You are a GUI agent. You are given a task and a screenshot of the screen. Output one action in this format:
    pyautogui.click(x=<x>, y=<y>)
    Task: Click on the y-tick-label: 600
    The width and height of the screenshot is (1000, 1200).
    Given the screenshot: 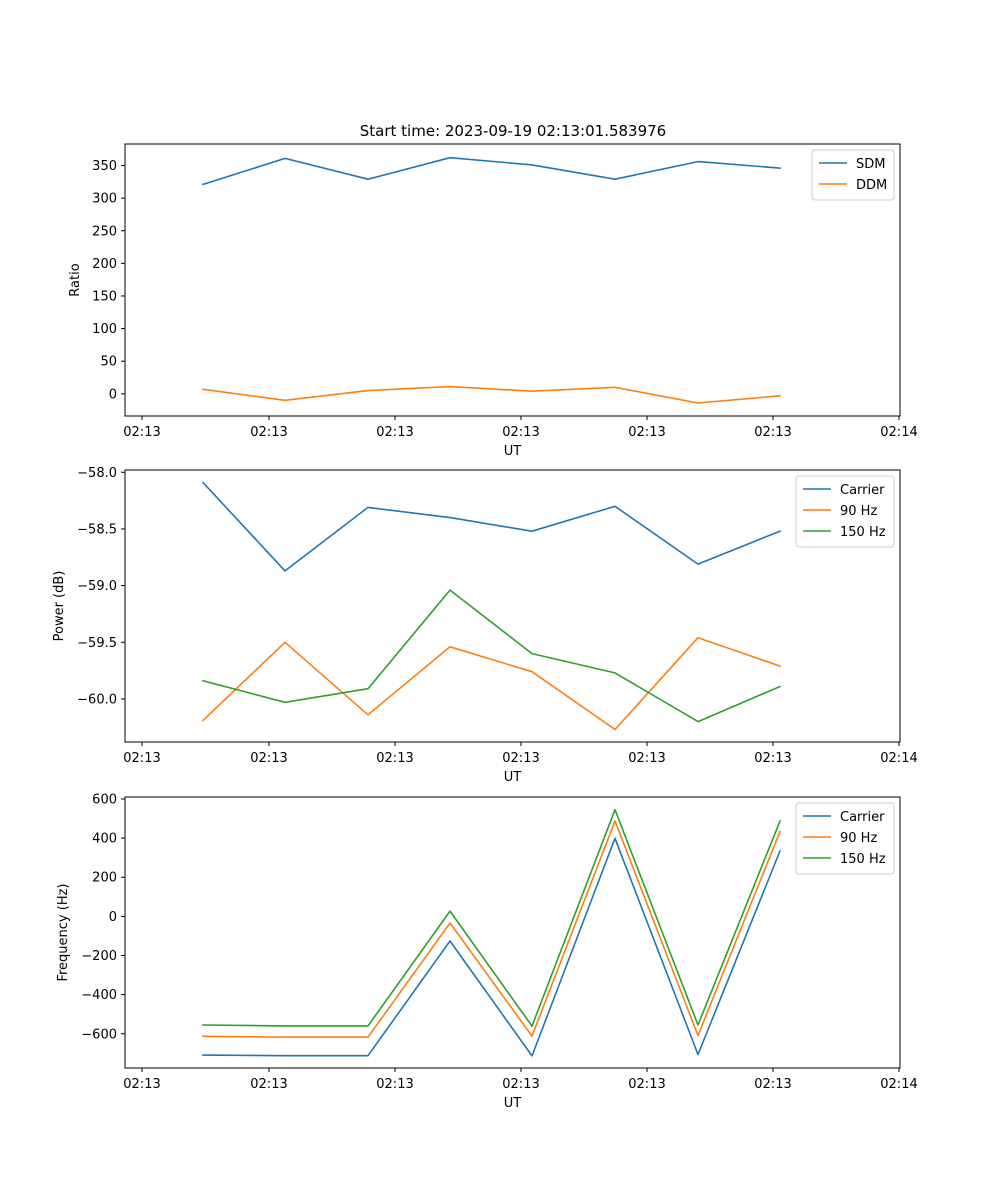 What is the action you would take?
    pyautogui.click(x=104, y=799)
    